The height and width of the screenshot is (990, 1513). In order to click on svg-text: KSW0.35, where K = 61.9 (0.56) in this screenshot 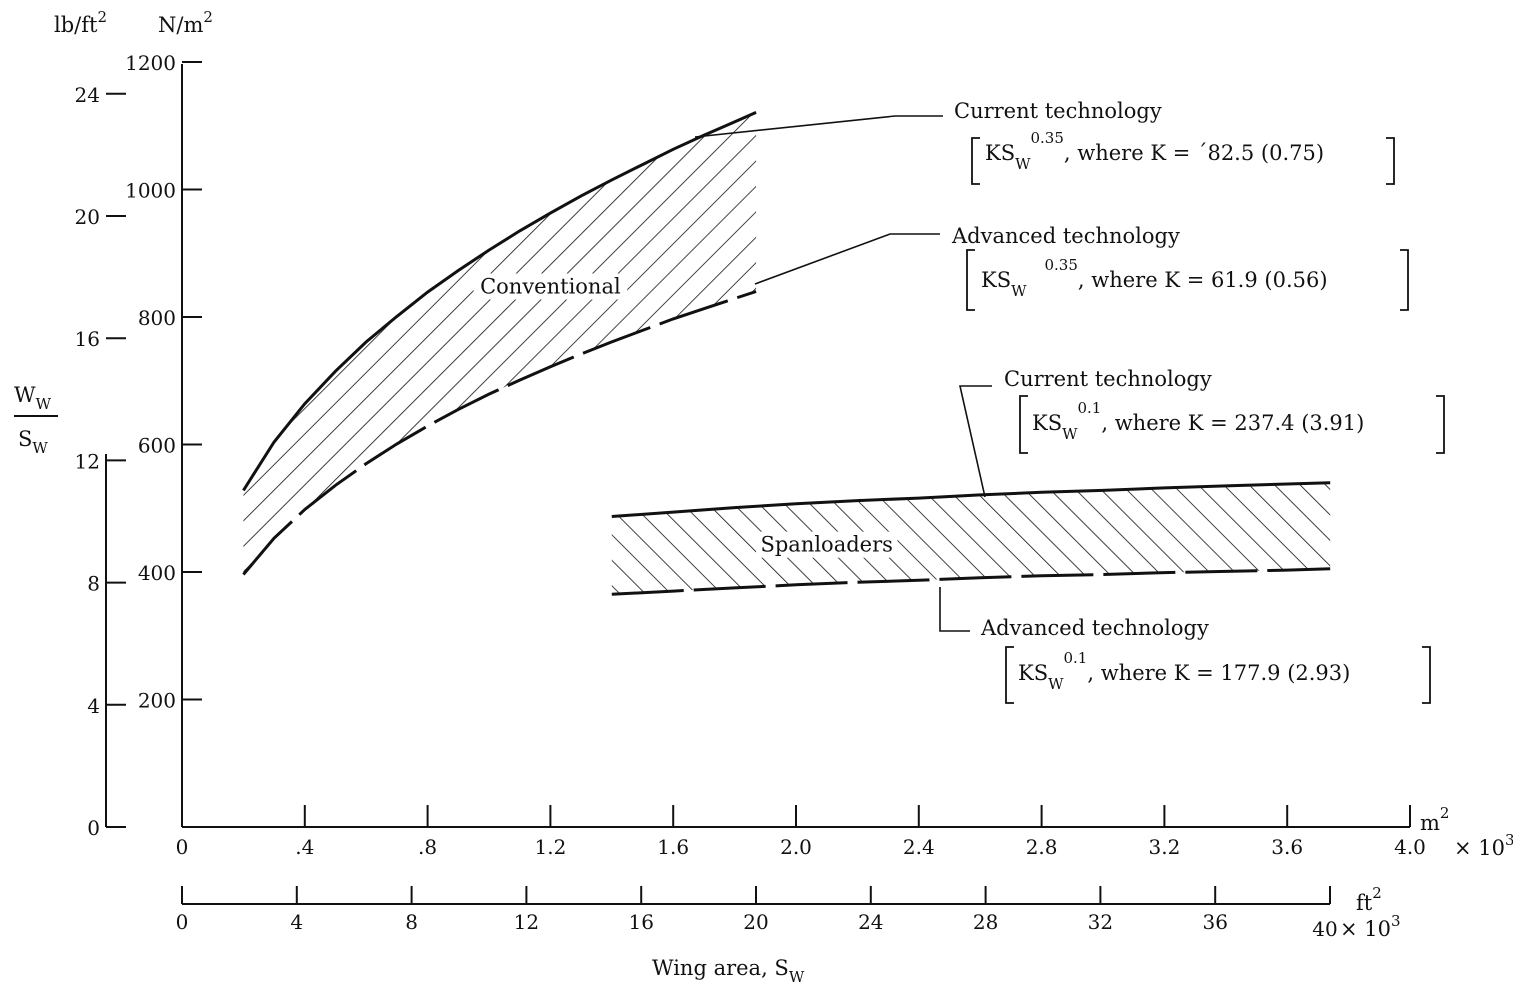, I will do `click(1154, 278)`.